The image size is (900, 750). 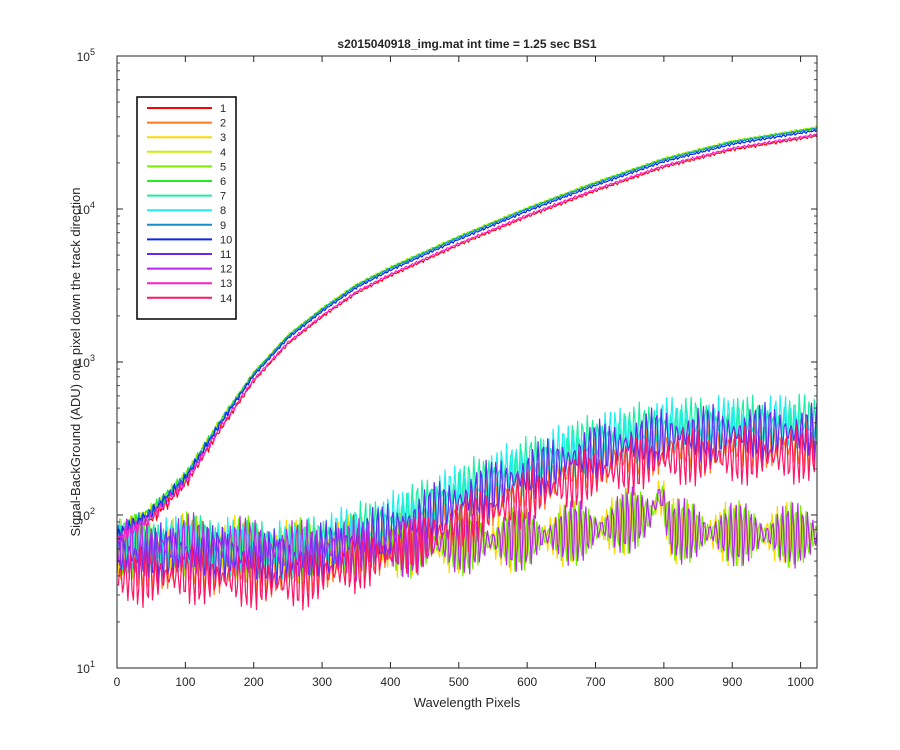 I want to click on legend-label-10: 10, so click(x=226, y=240).